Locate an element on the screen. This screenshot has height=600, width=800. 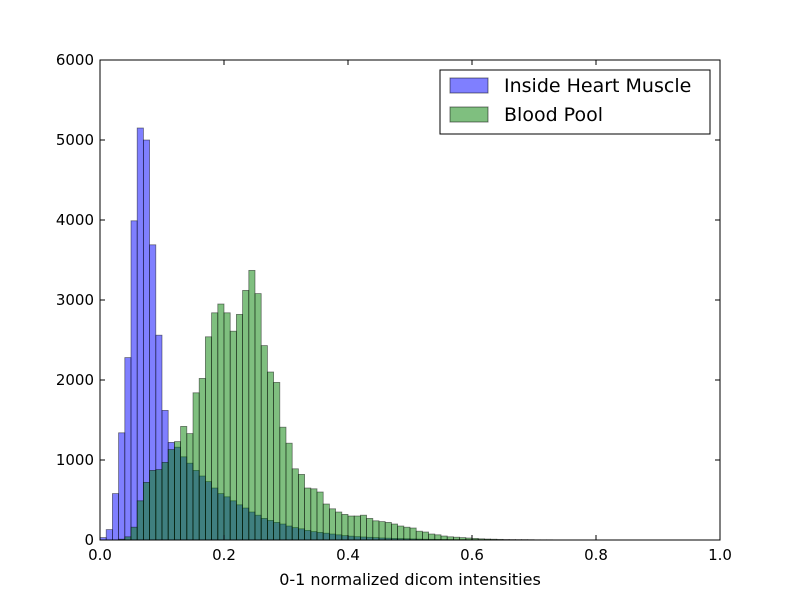
y-tick-label: 6000 is located at coordinates (75, 60).